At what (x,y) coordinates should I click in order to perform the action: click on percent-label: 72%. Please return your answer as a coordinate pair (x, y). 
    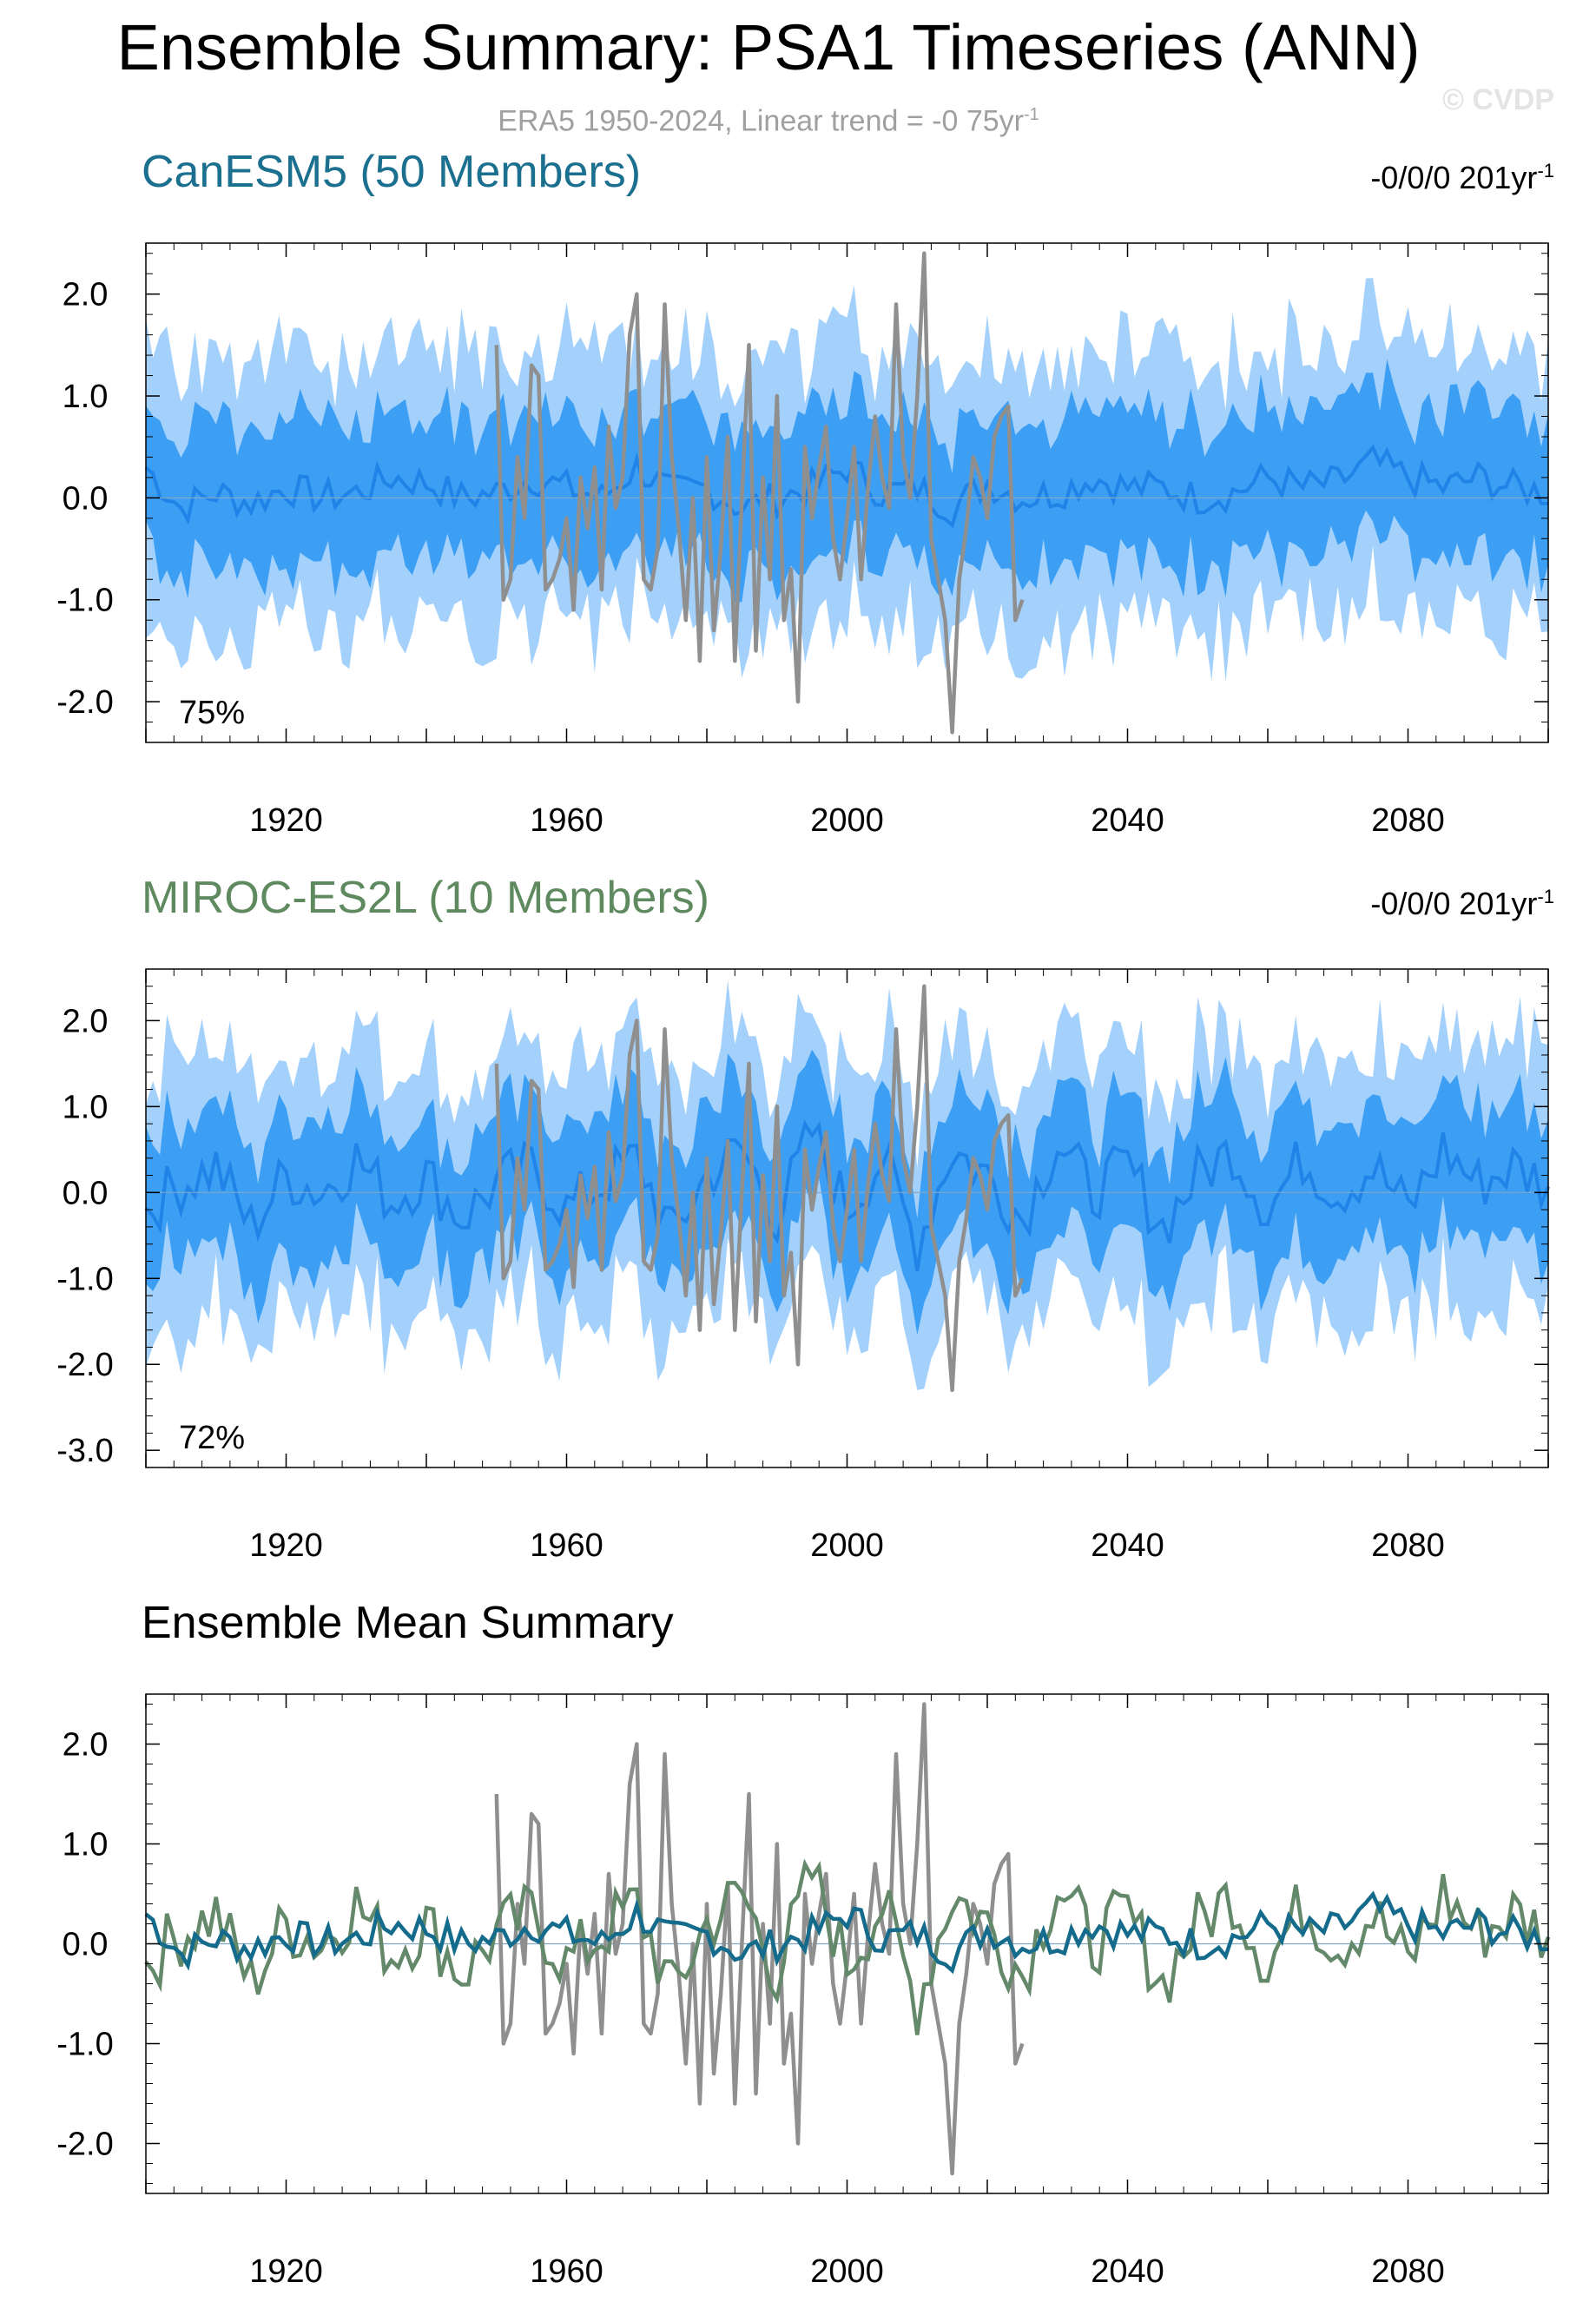
    Looking at the image, I should click on (212, 1438).